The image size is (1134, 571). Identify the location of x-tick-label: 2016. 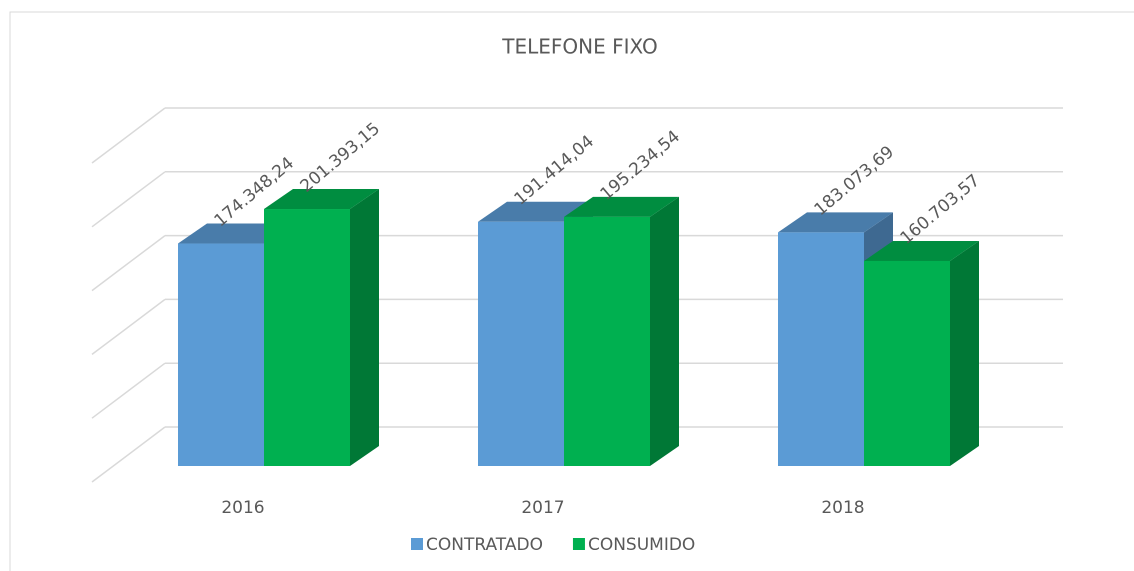
(242, 508).